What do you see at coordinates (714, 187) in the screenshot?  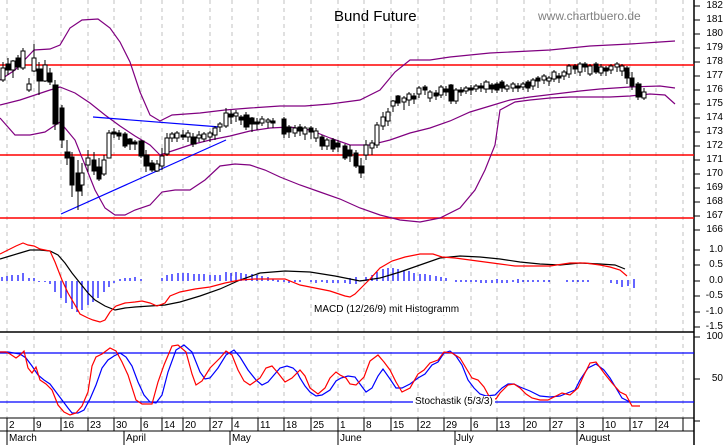 I see `price-tick: 169` at bounding box center [714, 187].